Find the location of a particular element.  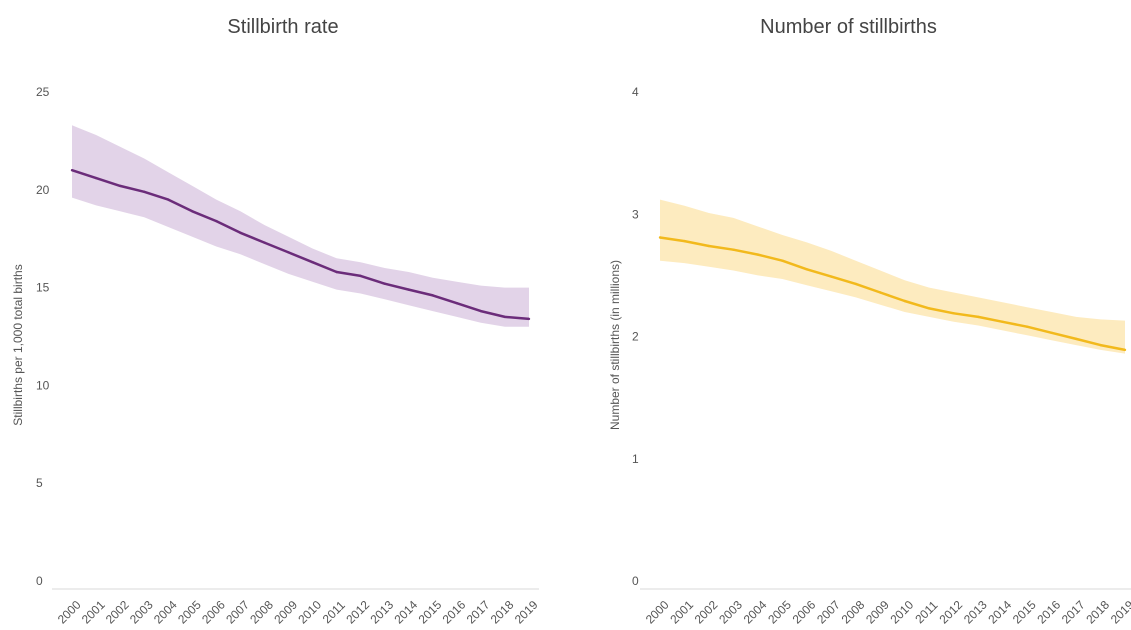

x-tick-label: 2011 is located at coordinates (334, 612).